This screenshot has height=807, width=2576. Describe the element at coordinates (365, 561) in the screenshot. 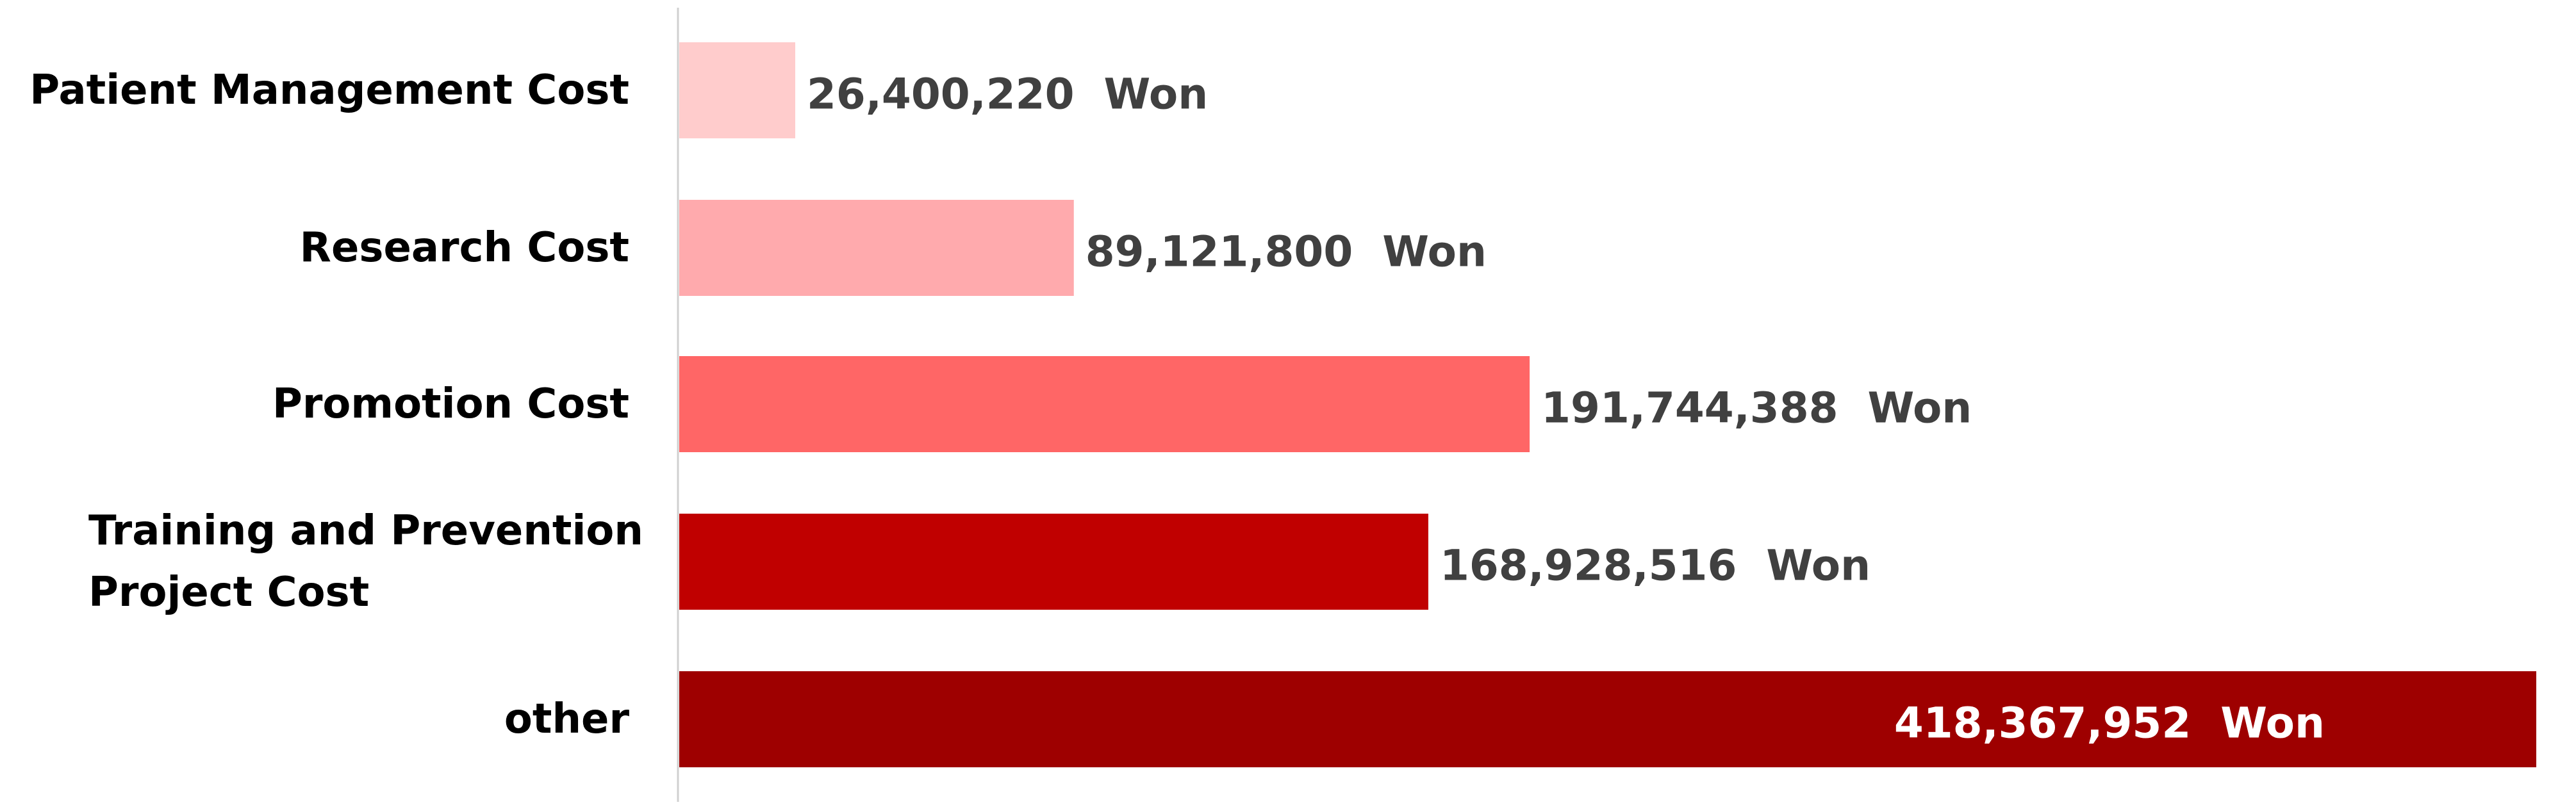

I see `category-label-3: Training and Prevention Project Cost` at that location.